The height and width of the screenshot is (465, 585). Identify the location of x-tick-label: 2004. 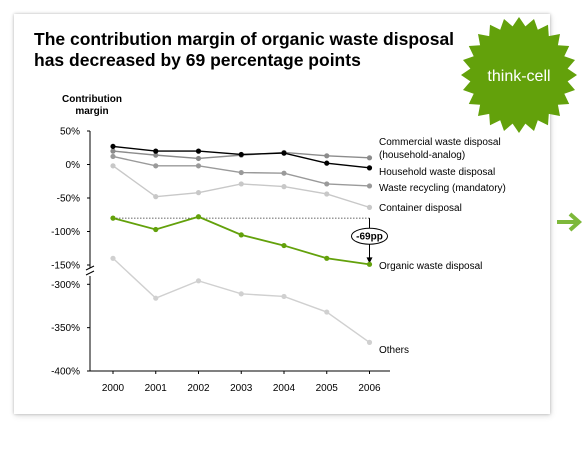
(284, 388).